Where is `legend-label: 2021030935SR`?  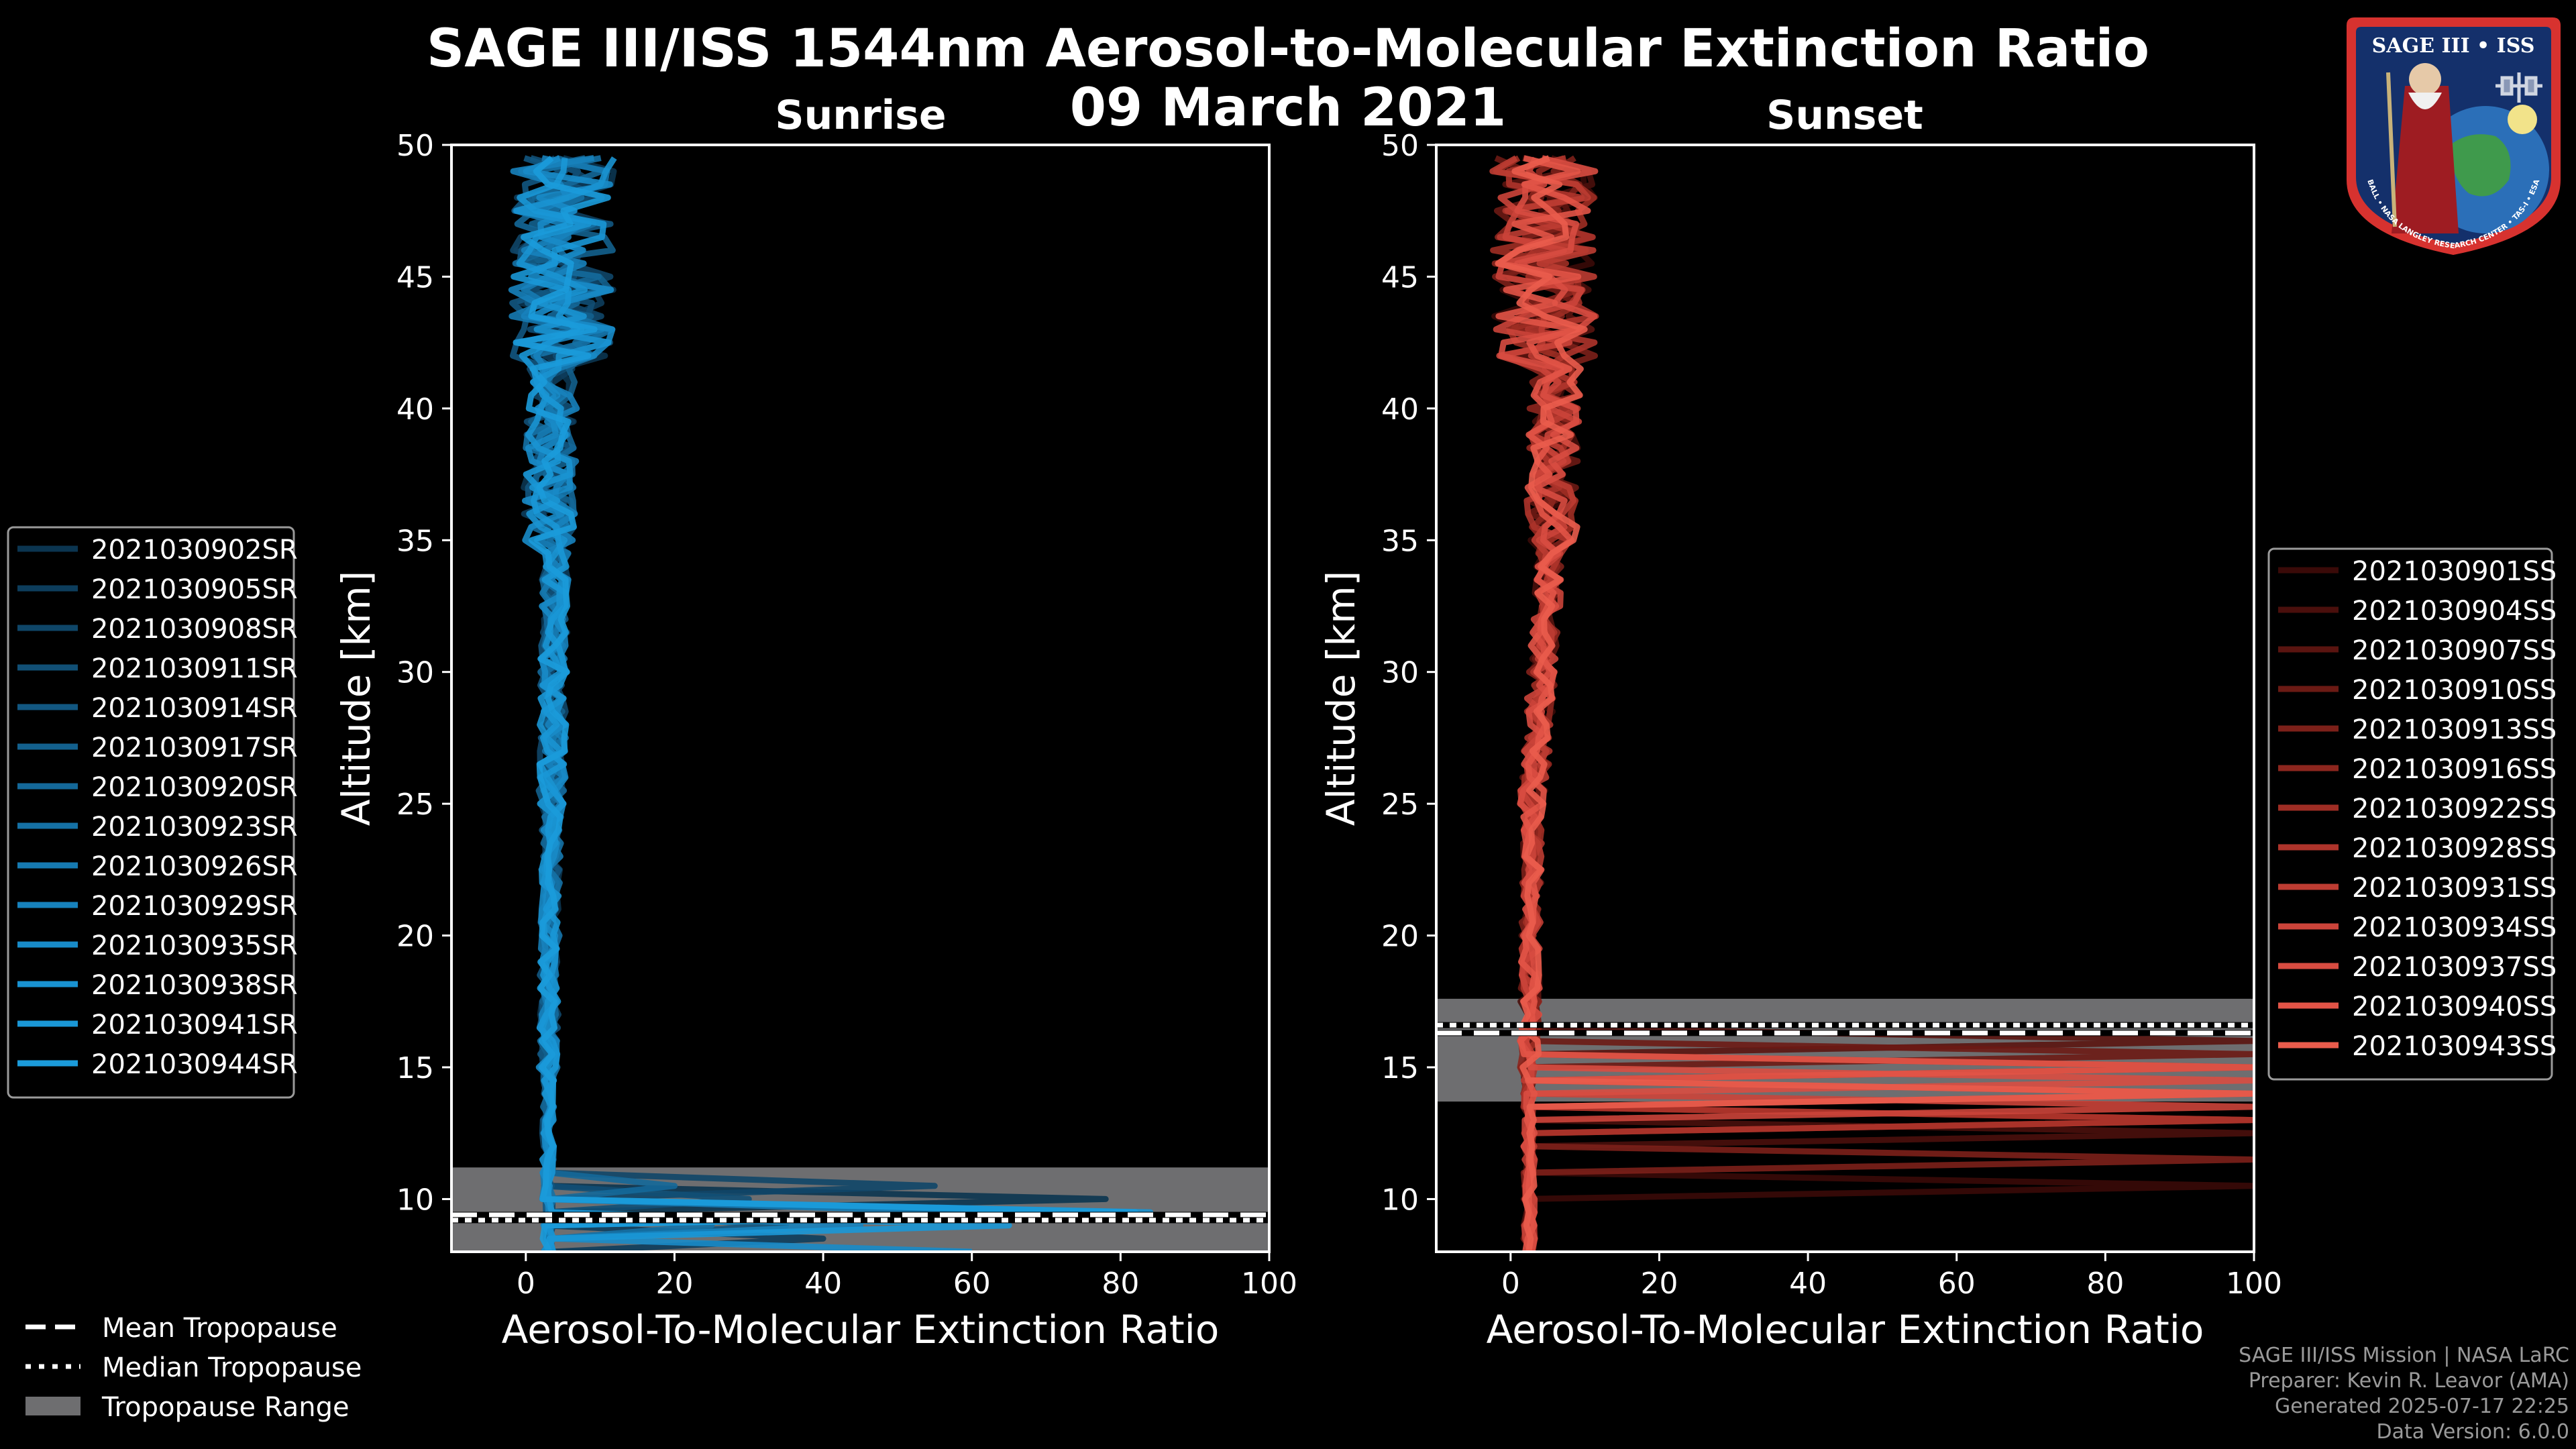
legend-label: 2021030935SR is located at coordinates (194, 945).